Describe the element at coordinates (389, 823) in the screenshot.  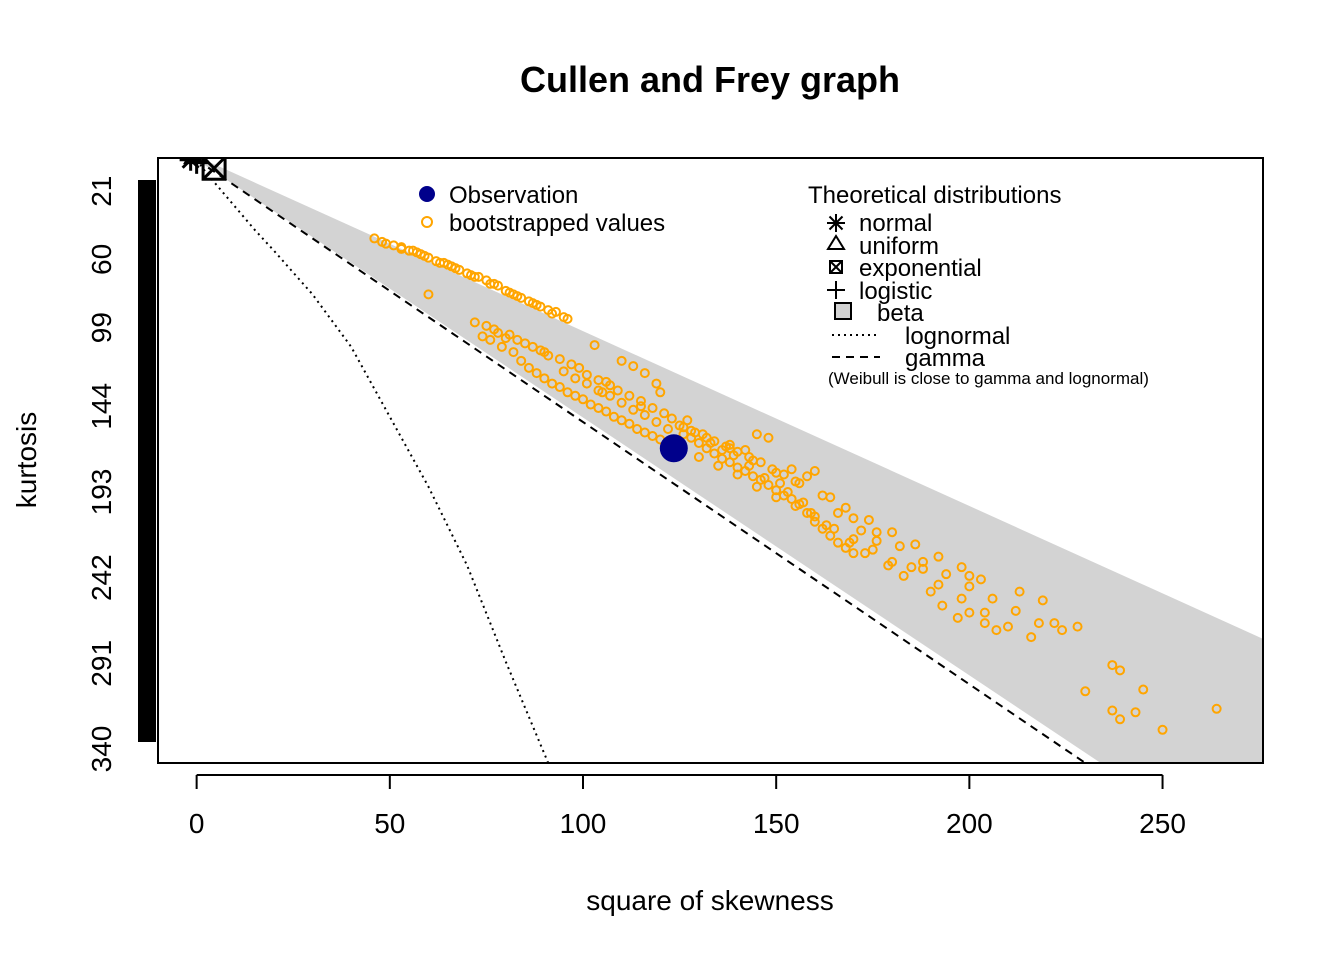
I see `x-tick-label: 50` at that location.